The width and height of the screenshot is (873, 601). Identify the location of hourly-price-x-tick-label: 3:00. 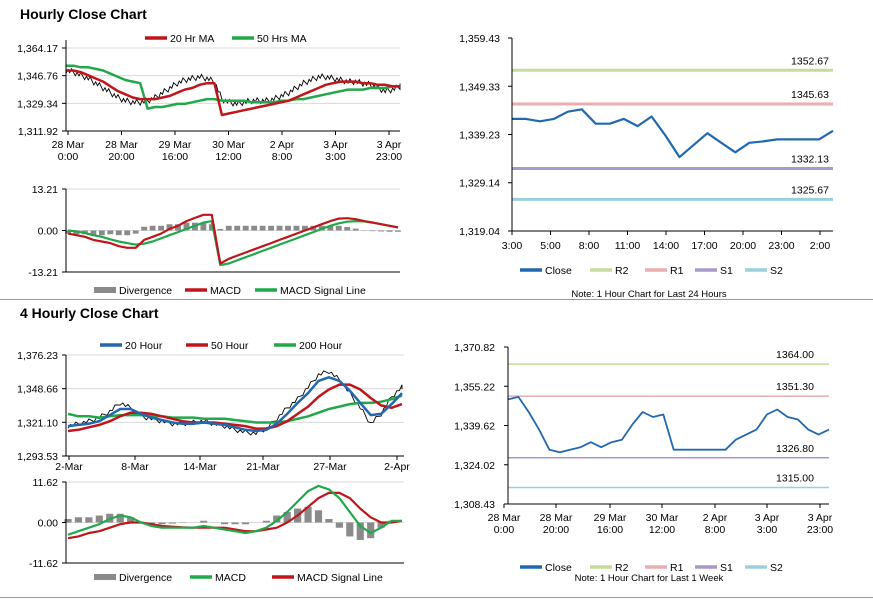
(335, 157).